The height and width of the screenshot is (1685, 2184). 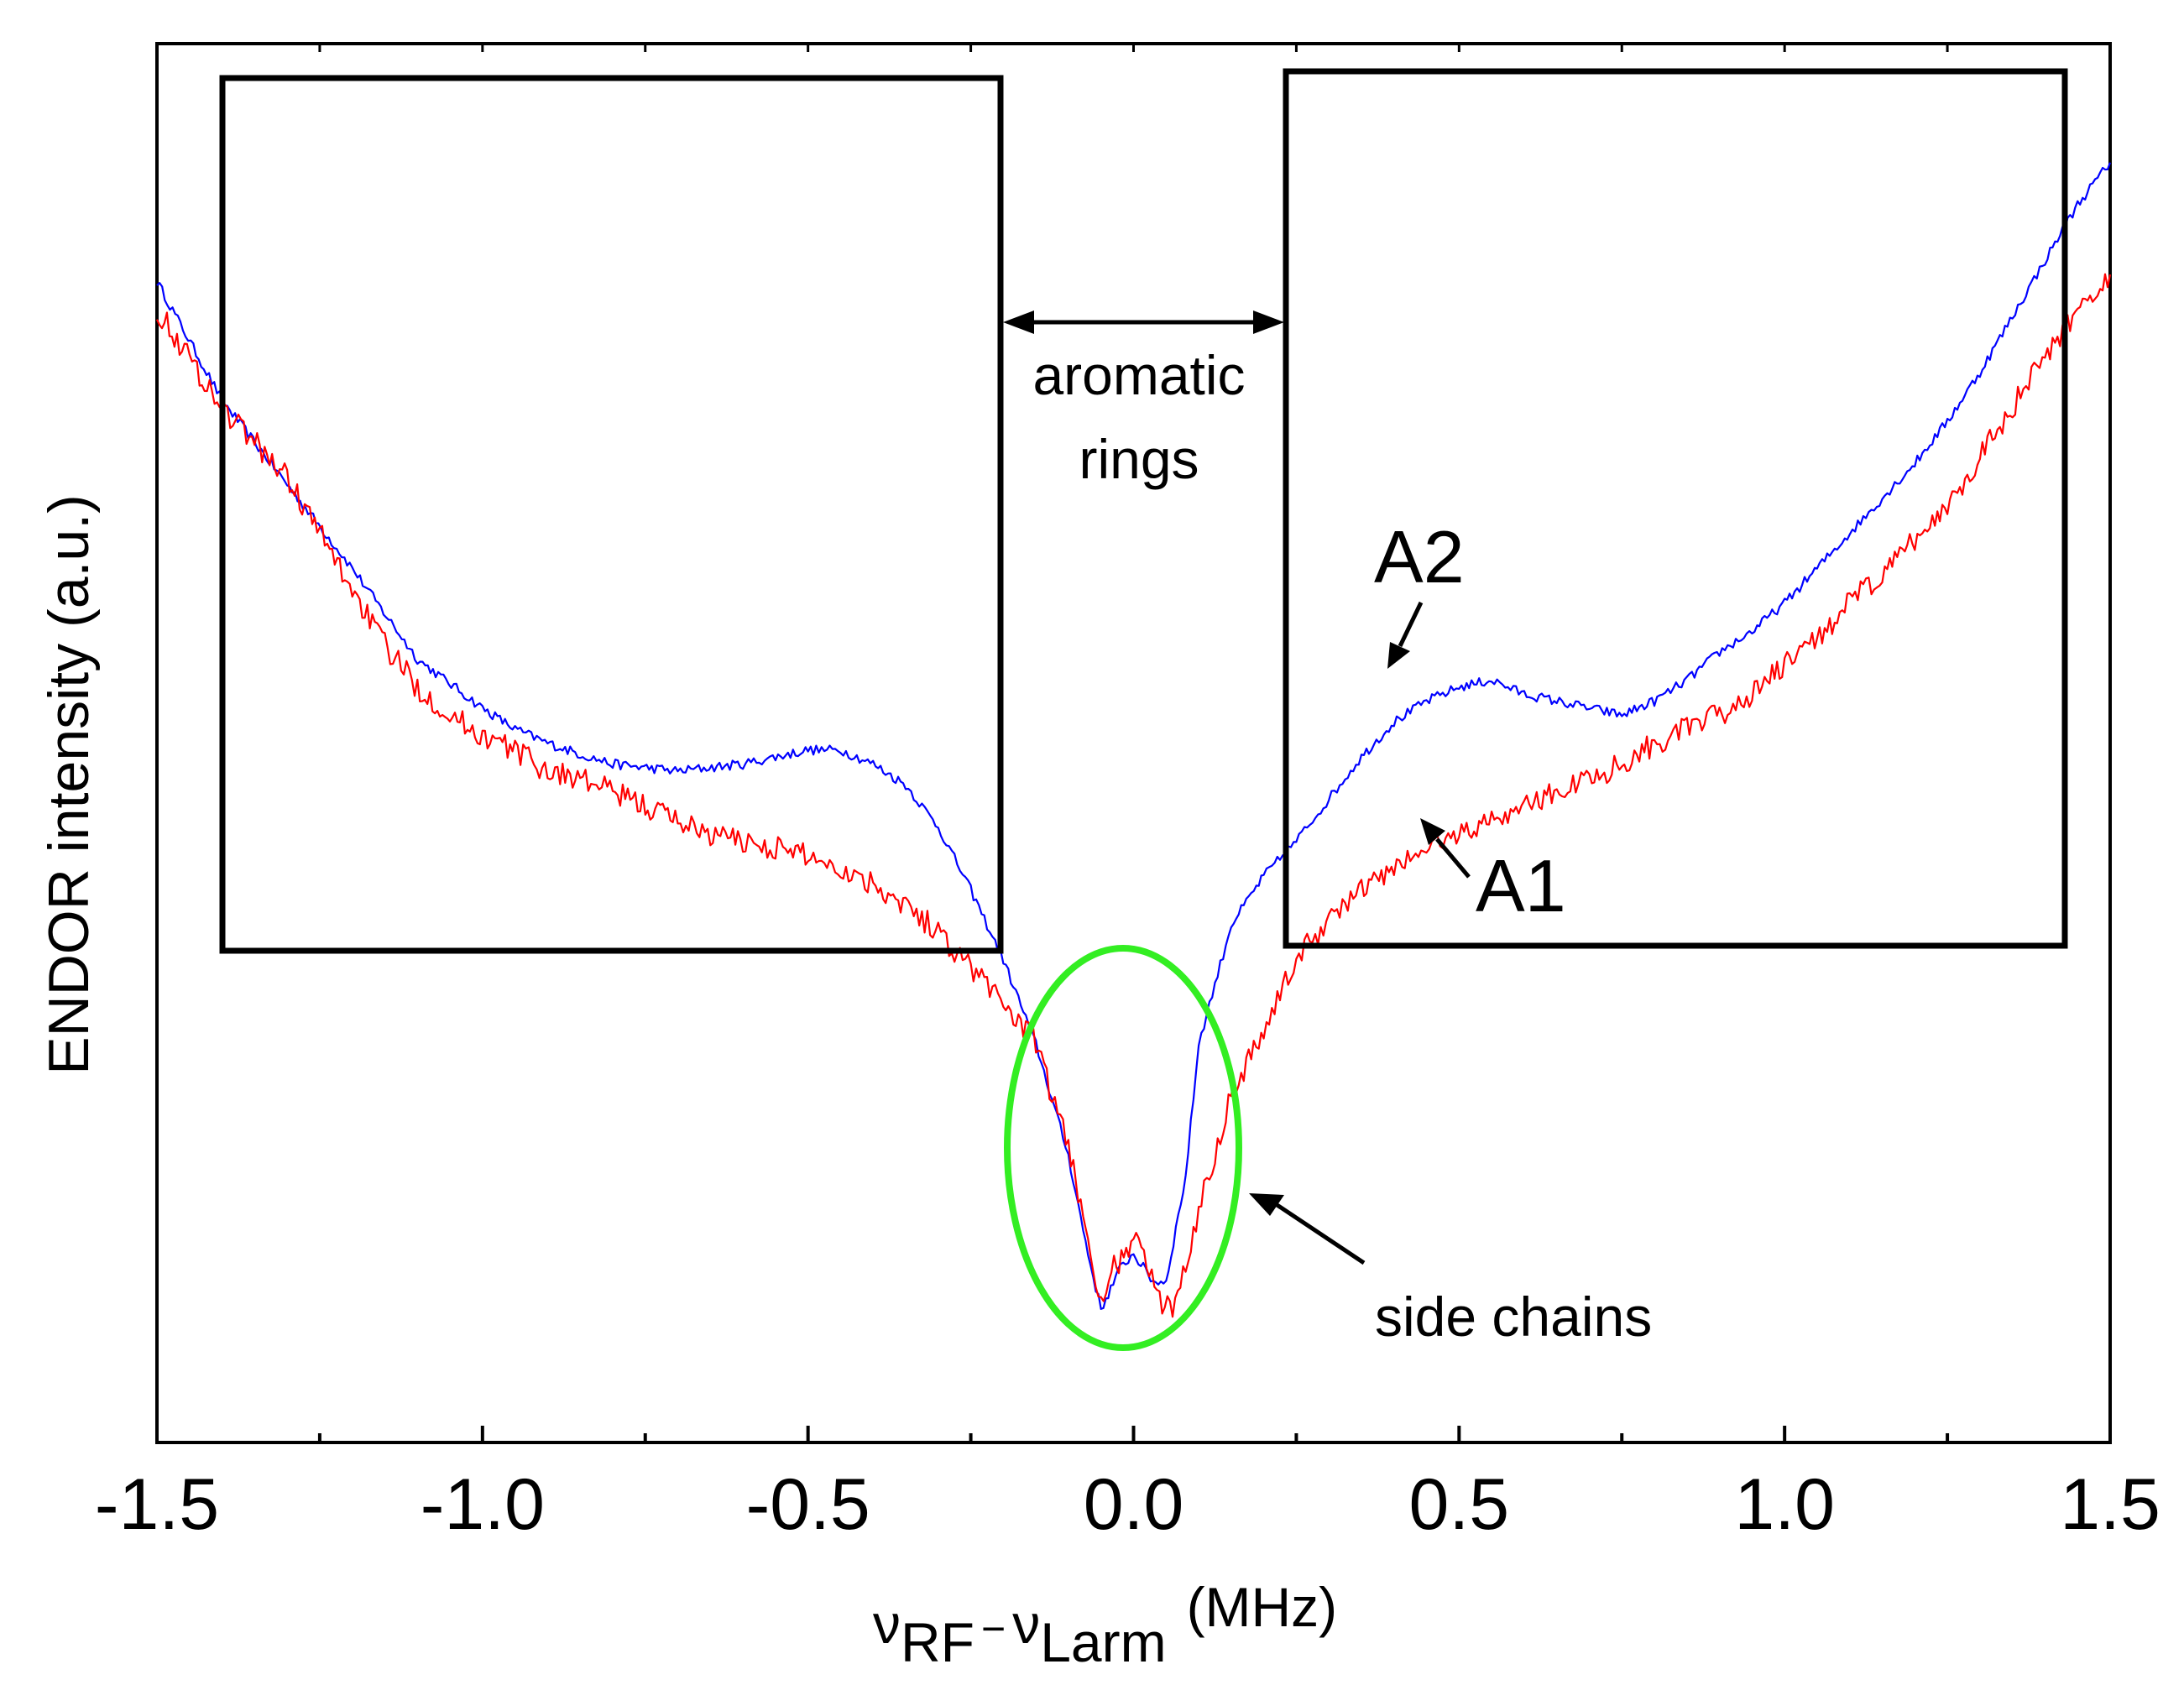 I want to click on x-axis-label: νRF − νLarm(MHz), so click(x=1105, y=1625).